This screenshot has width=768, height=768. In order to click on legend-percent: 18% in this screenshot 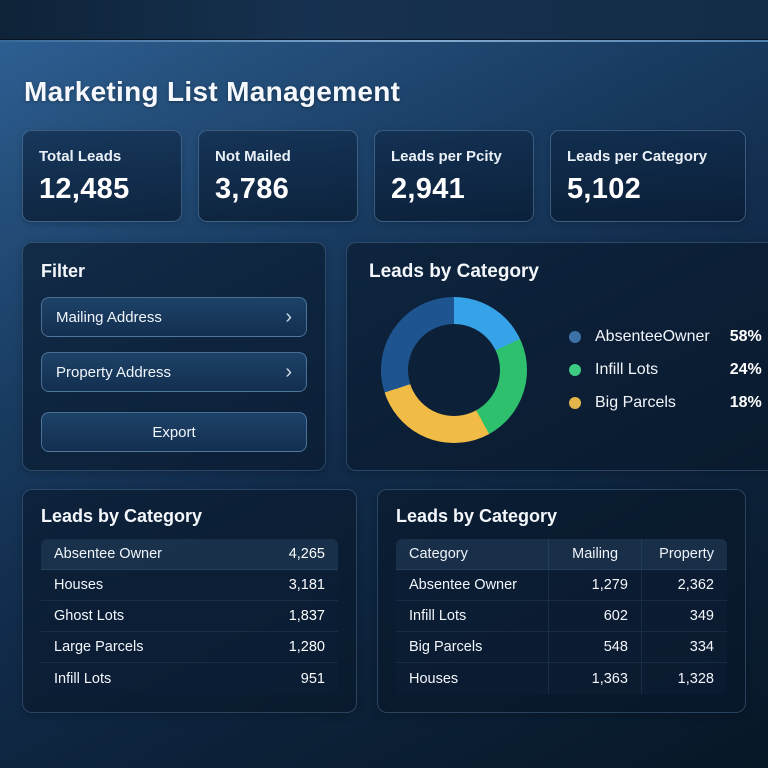, I will do `click(745, 402)`.